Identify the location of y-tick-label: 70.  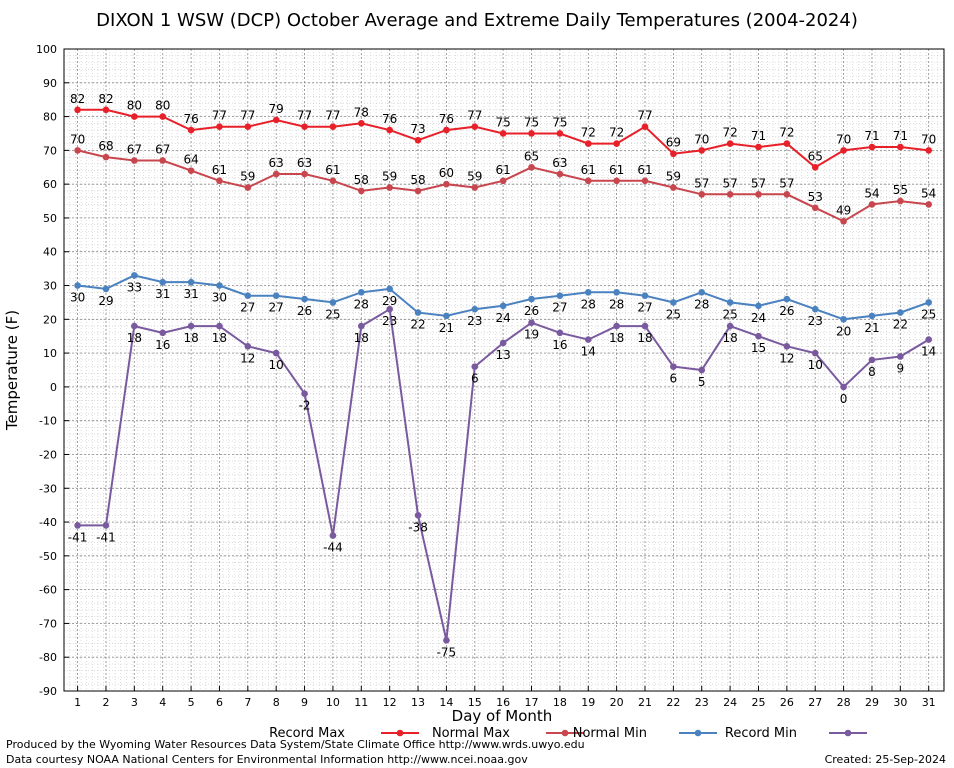
(50, 150).